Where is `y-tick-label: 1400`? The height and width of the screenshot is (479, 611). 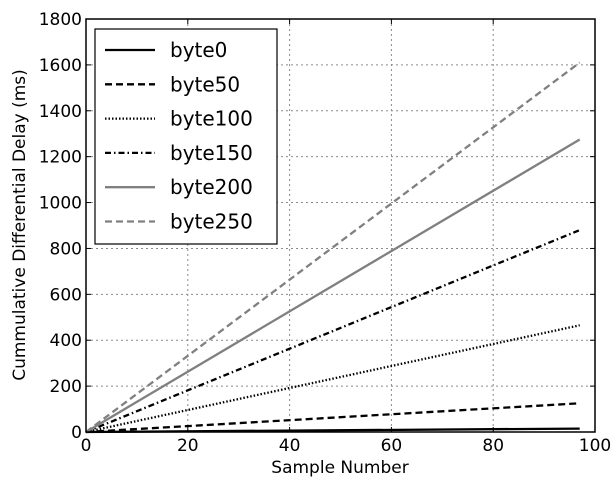
y-tick-label: 1400 is located at coordinates (60, 112).